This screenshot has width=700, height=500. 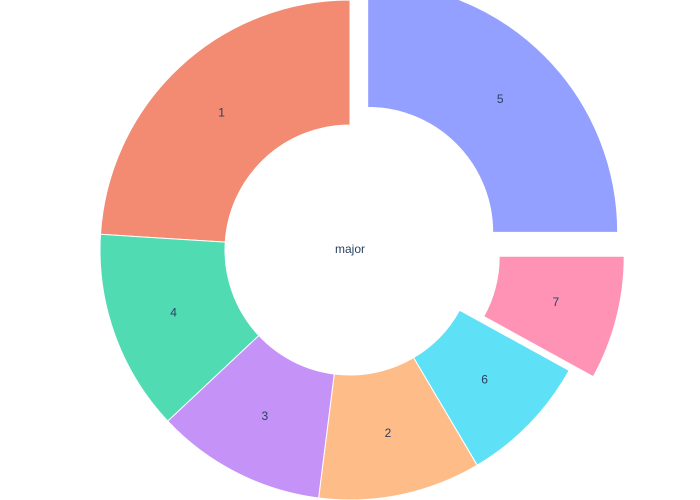 What do you see at coordinates (388, 433) in the screenshot?
I see `slice-label-2: 2` at bounding box center [388, 433].